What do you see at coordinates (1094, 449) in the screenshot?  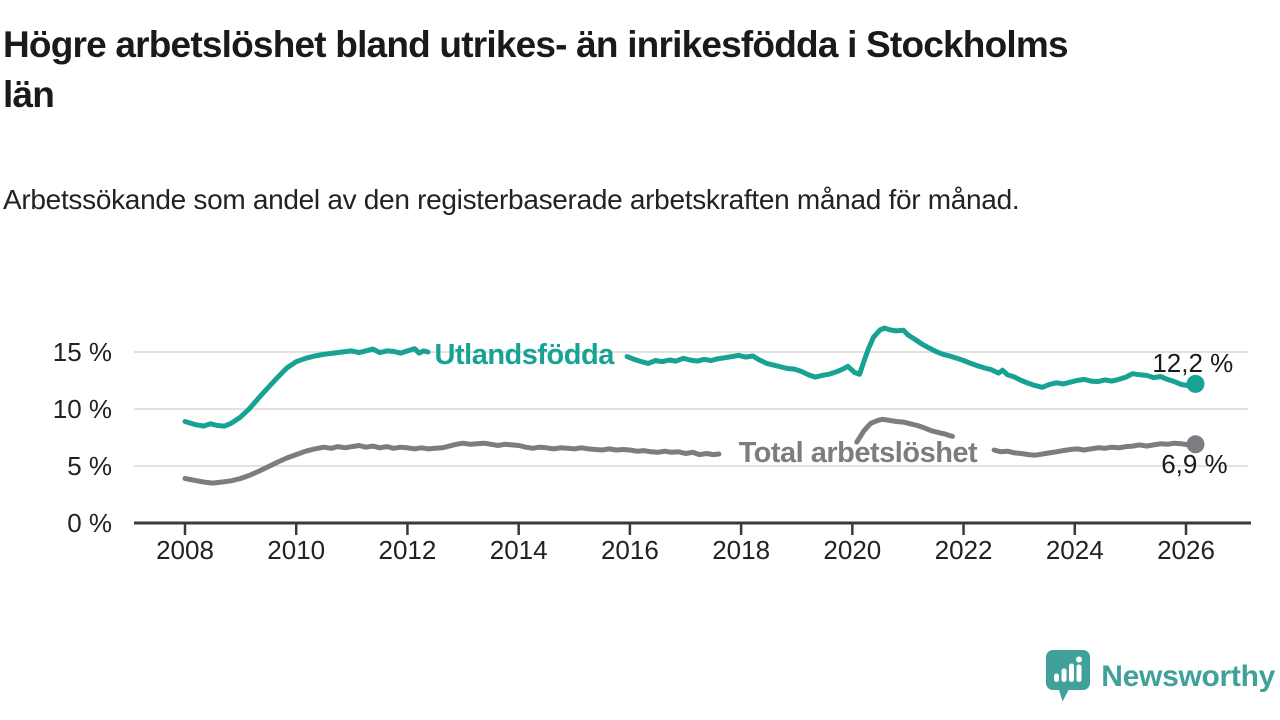 I see `series-line-total-arbetsloshet-seg2` at bounding box center [1094, 449].